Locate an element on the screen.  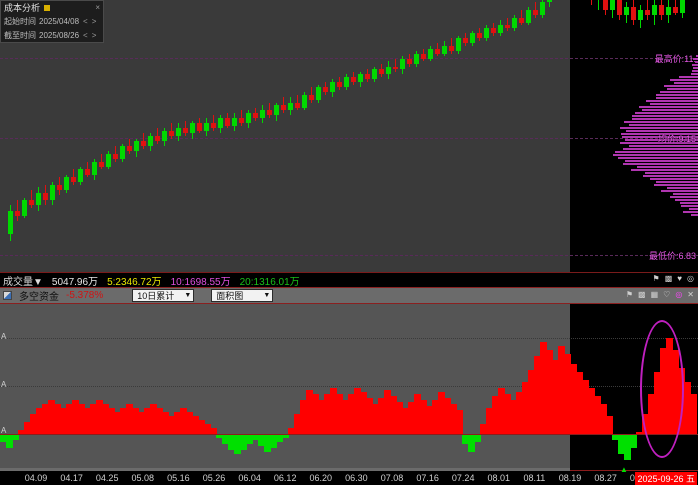
volume-indicator-name: 成交量▼ is located at coordinates (23, 282).